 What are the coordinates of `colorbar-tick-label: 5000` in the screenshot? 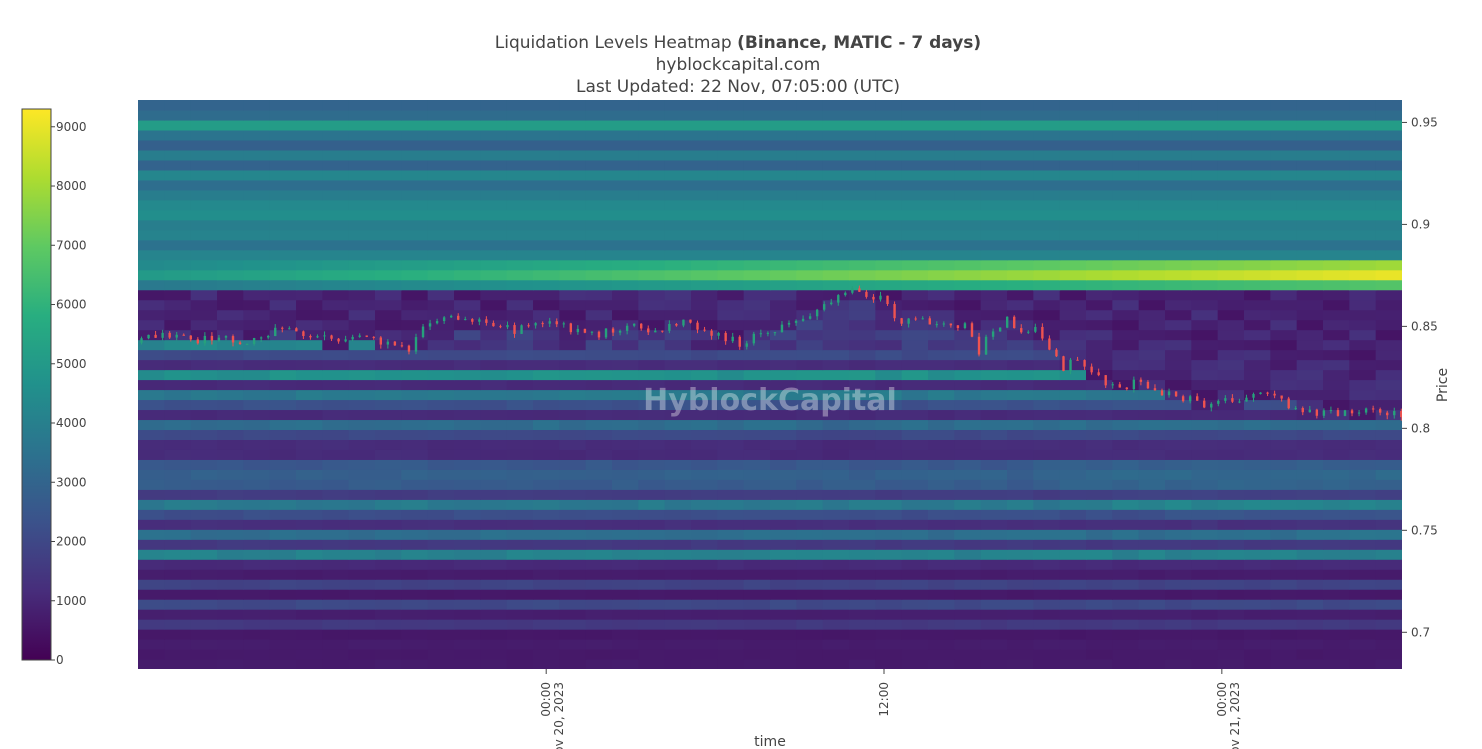 It's located at (71, 364).